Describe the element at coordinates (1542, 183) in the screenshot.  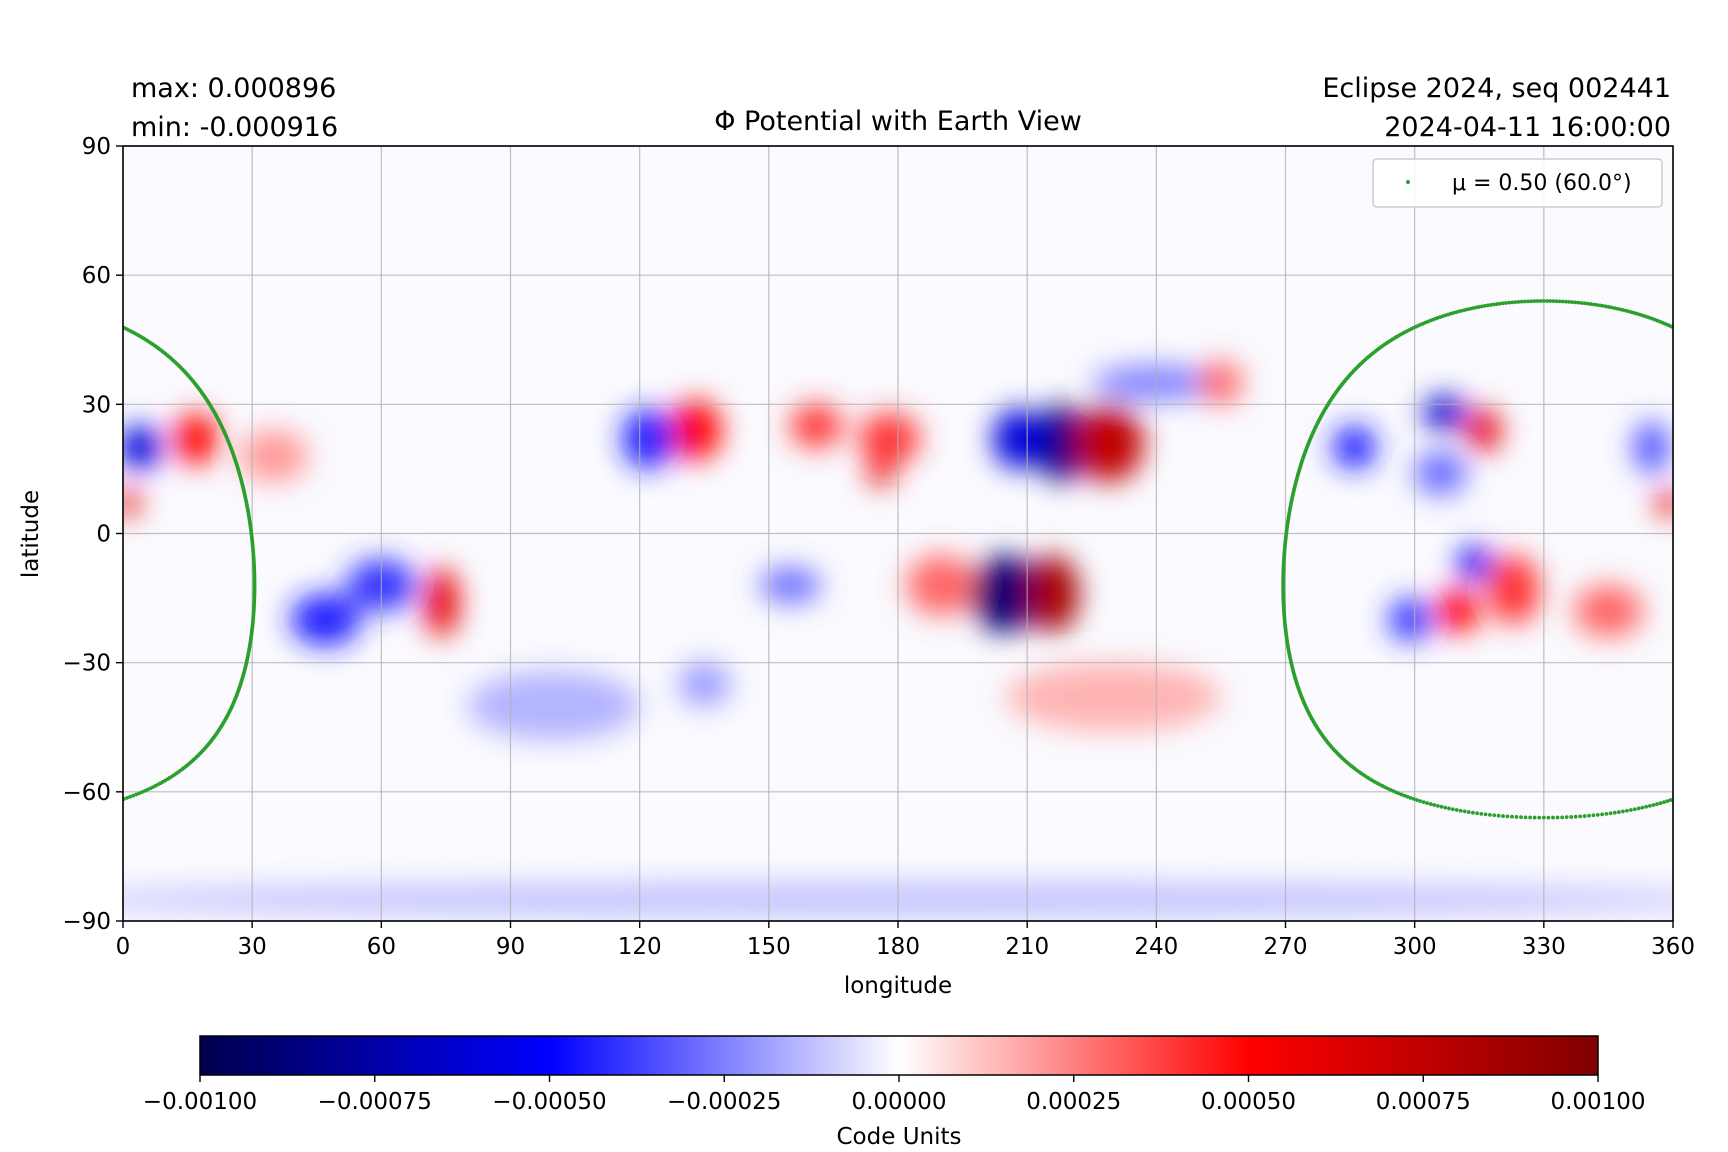
I see `legend-label: μ = 0.50 (60.0°)` at that location.